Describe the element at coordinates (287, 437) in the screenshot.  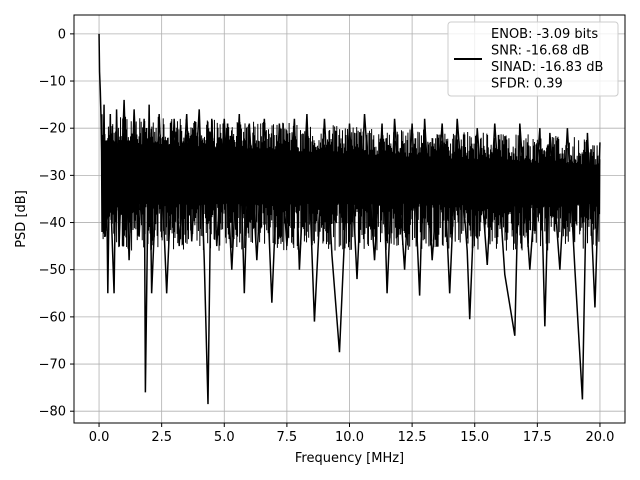
I see `x-tick-label: 7.5` at that location.